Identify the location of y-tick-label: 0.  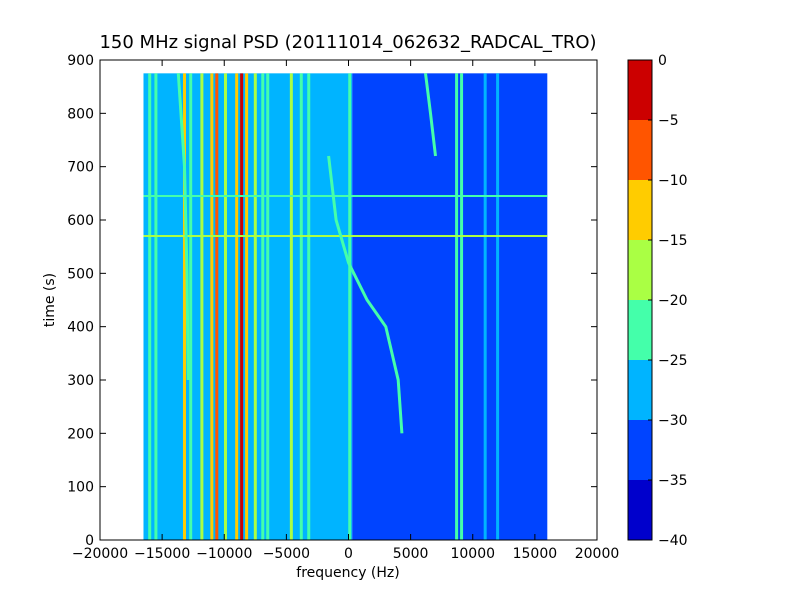
(89, 541).